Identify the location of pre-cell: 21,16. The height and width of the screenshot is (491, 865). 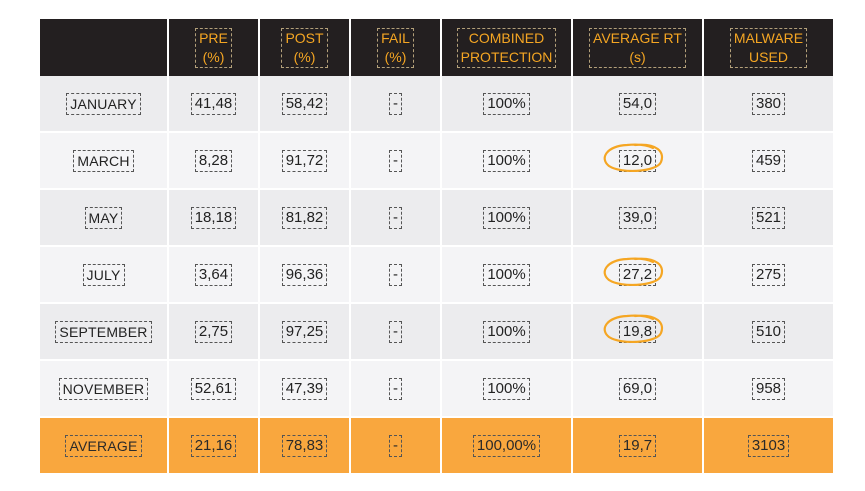
(213, 446).